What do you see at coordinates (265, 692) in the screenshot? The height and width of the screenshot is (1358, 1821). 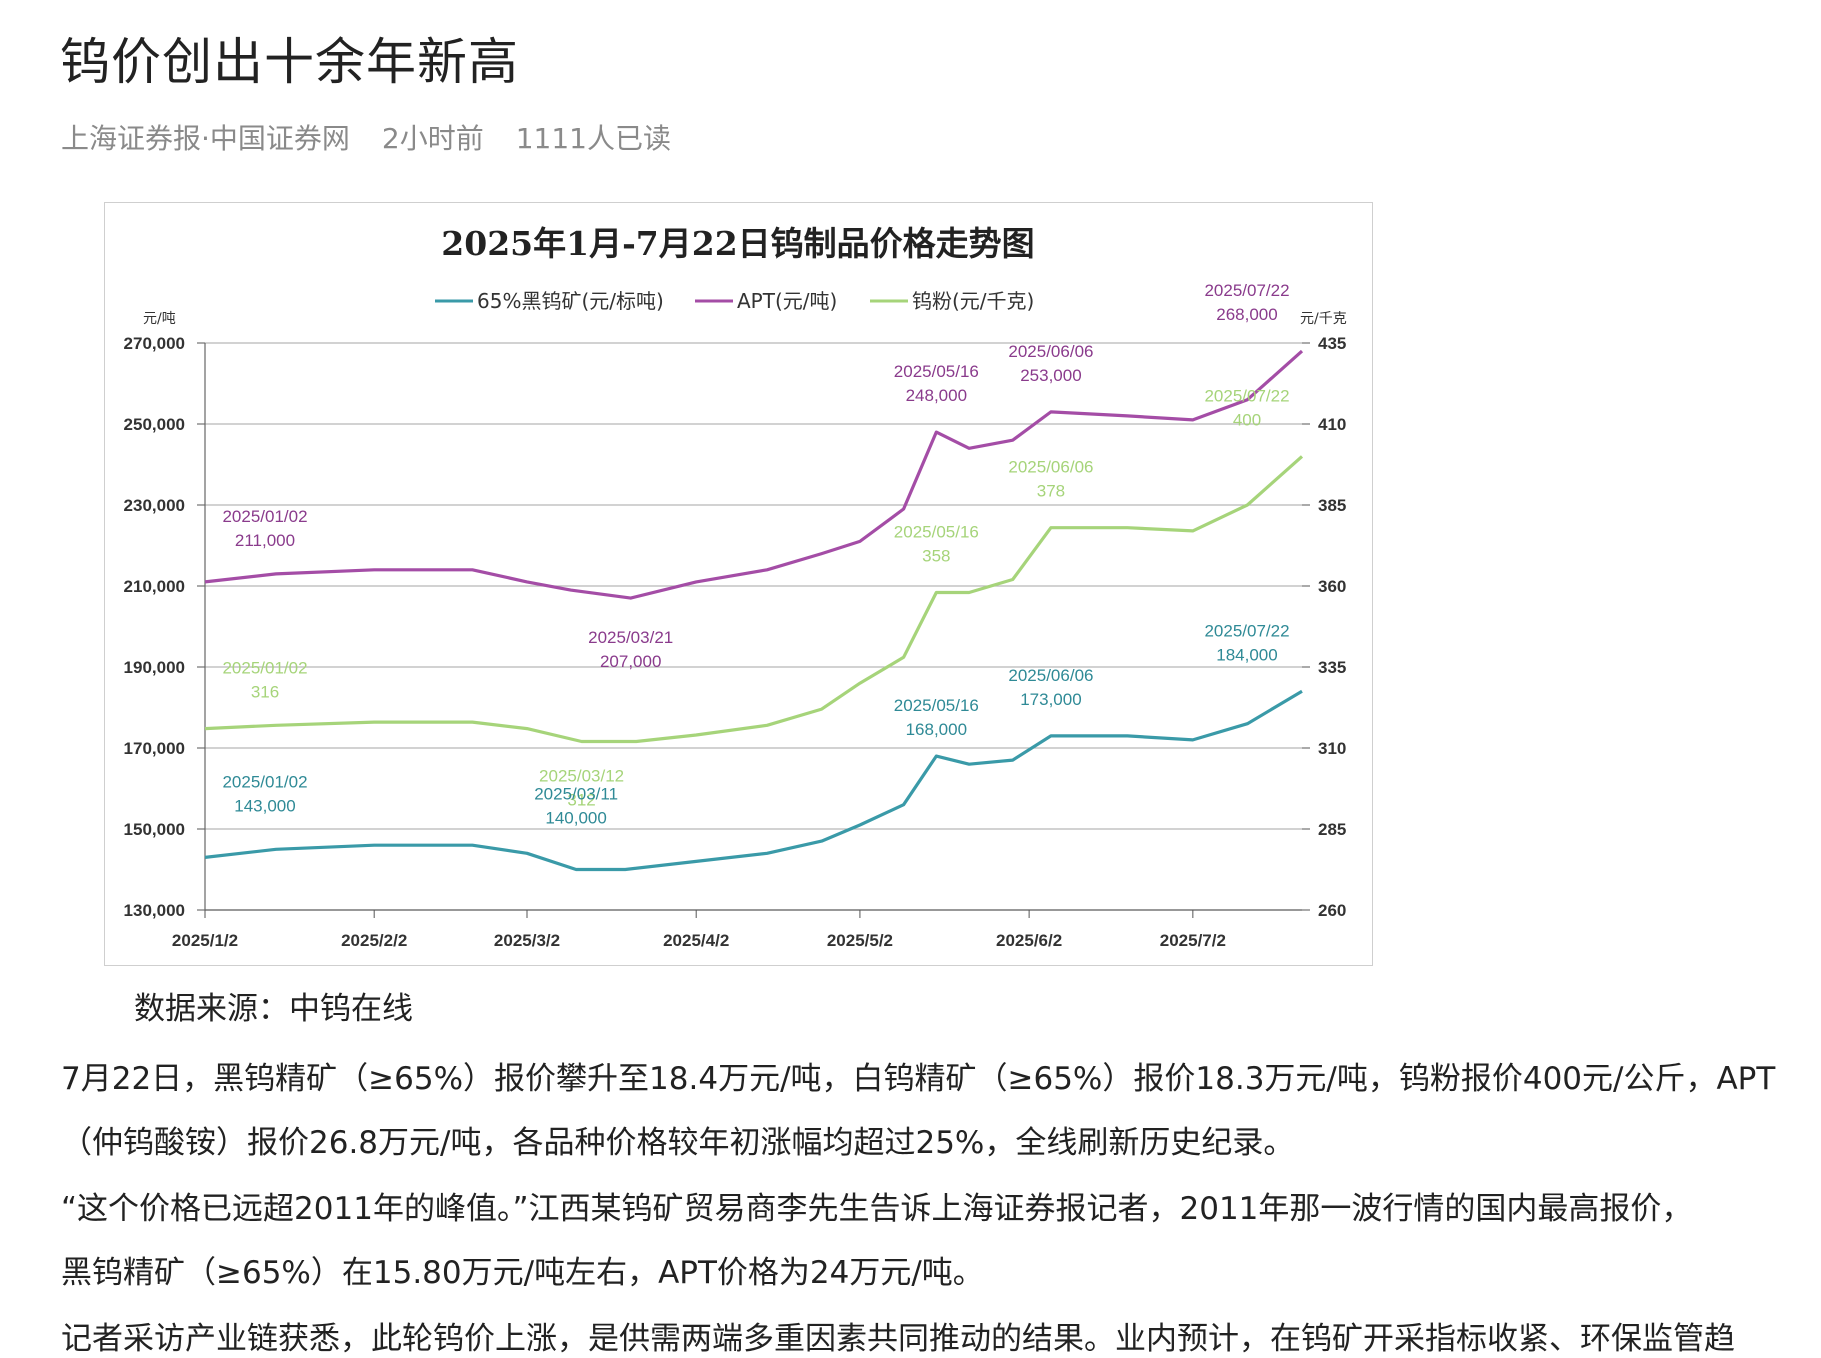 I see `annotation-value: 316` at bounding box center [265, 692].